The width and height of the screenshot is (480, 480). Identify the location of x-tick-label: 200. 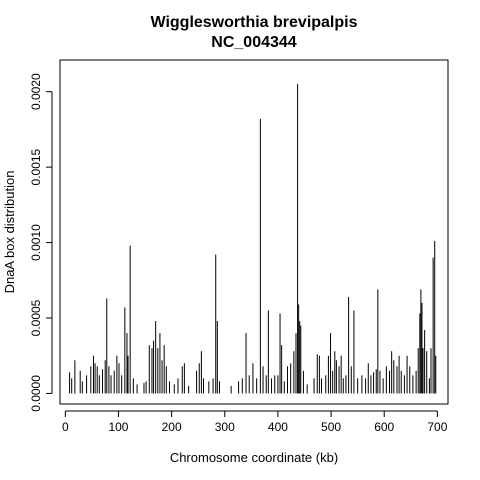
(172, 427).